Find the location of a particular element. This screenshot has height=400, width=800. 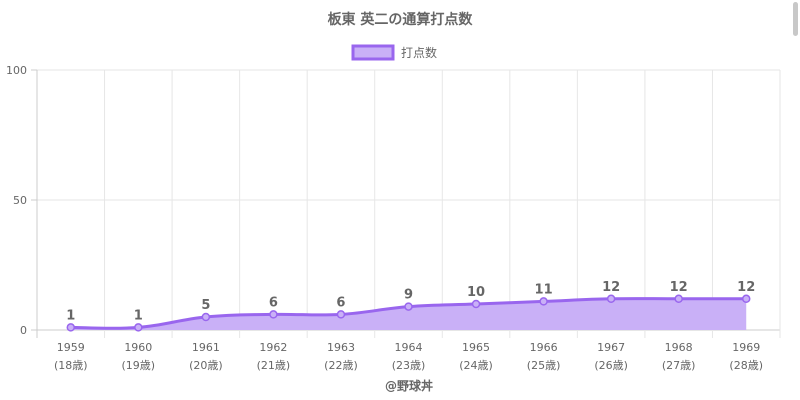

x-tick-sublabel: (25歳) is located at coordinates (544, 365).